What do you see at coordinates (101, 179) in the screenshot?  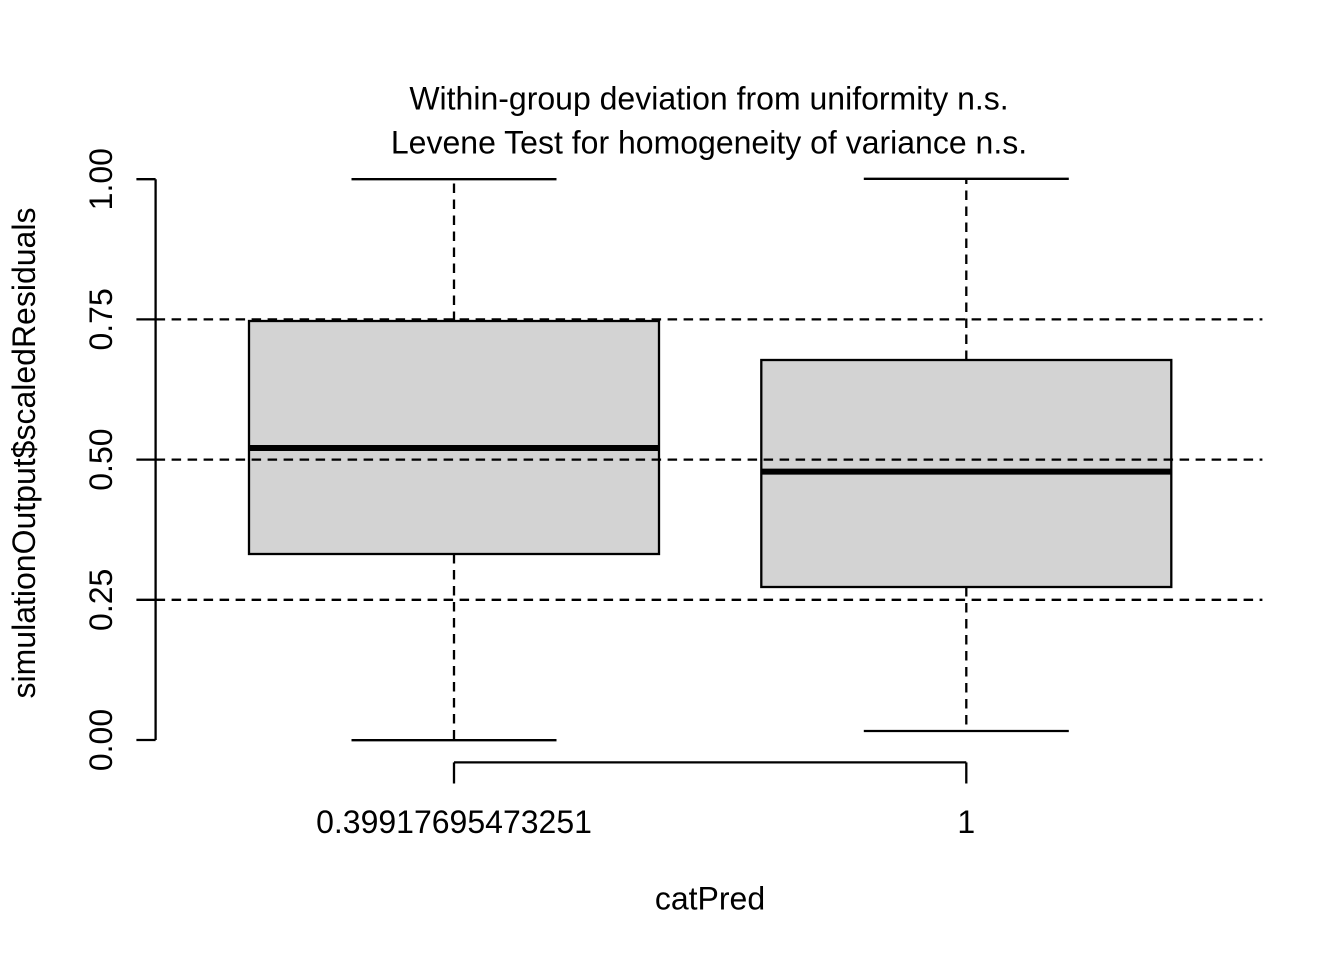 I see `svg-text: 1.00` at bounding box center [101, 179].